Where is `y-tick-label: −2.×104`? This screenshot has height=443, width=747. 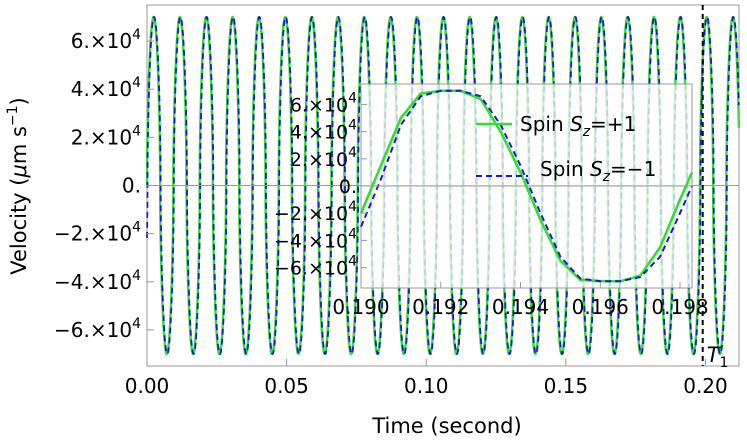 y-tick-label: −2.×104 is located at coordinates (97, 233).